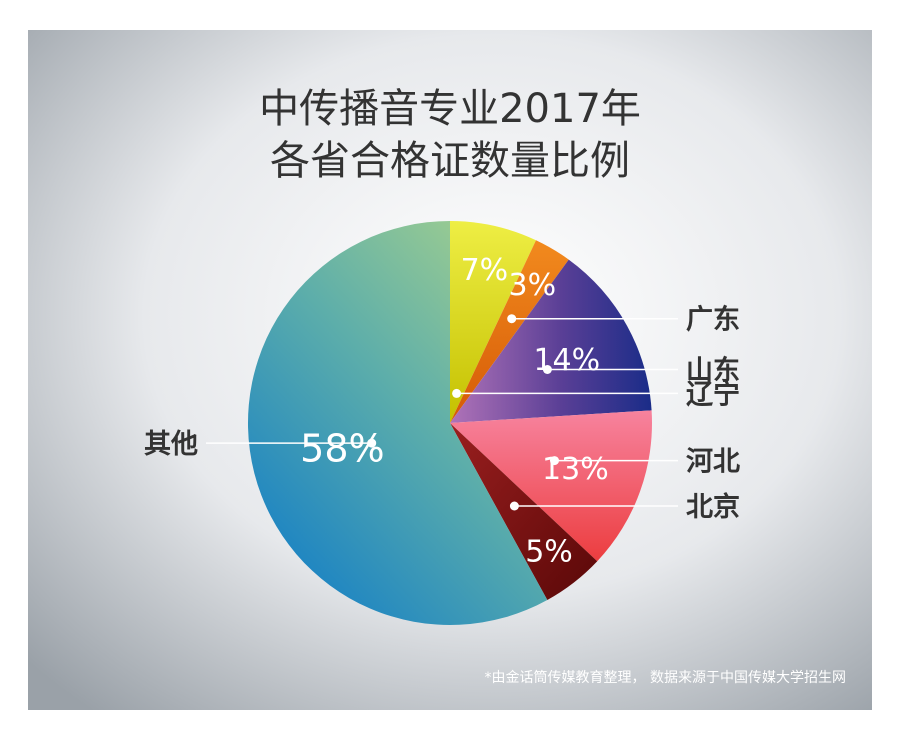 The image size is (900, 737). Describe the element at coordinates (442, 412) in the screenshot. I see `leader-lines` at that location.